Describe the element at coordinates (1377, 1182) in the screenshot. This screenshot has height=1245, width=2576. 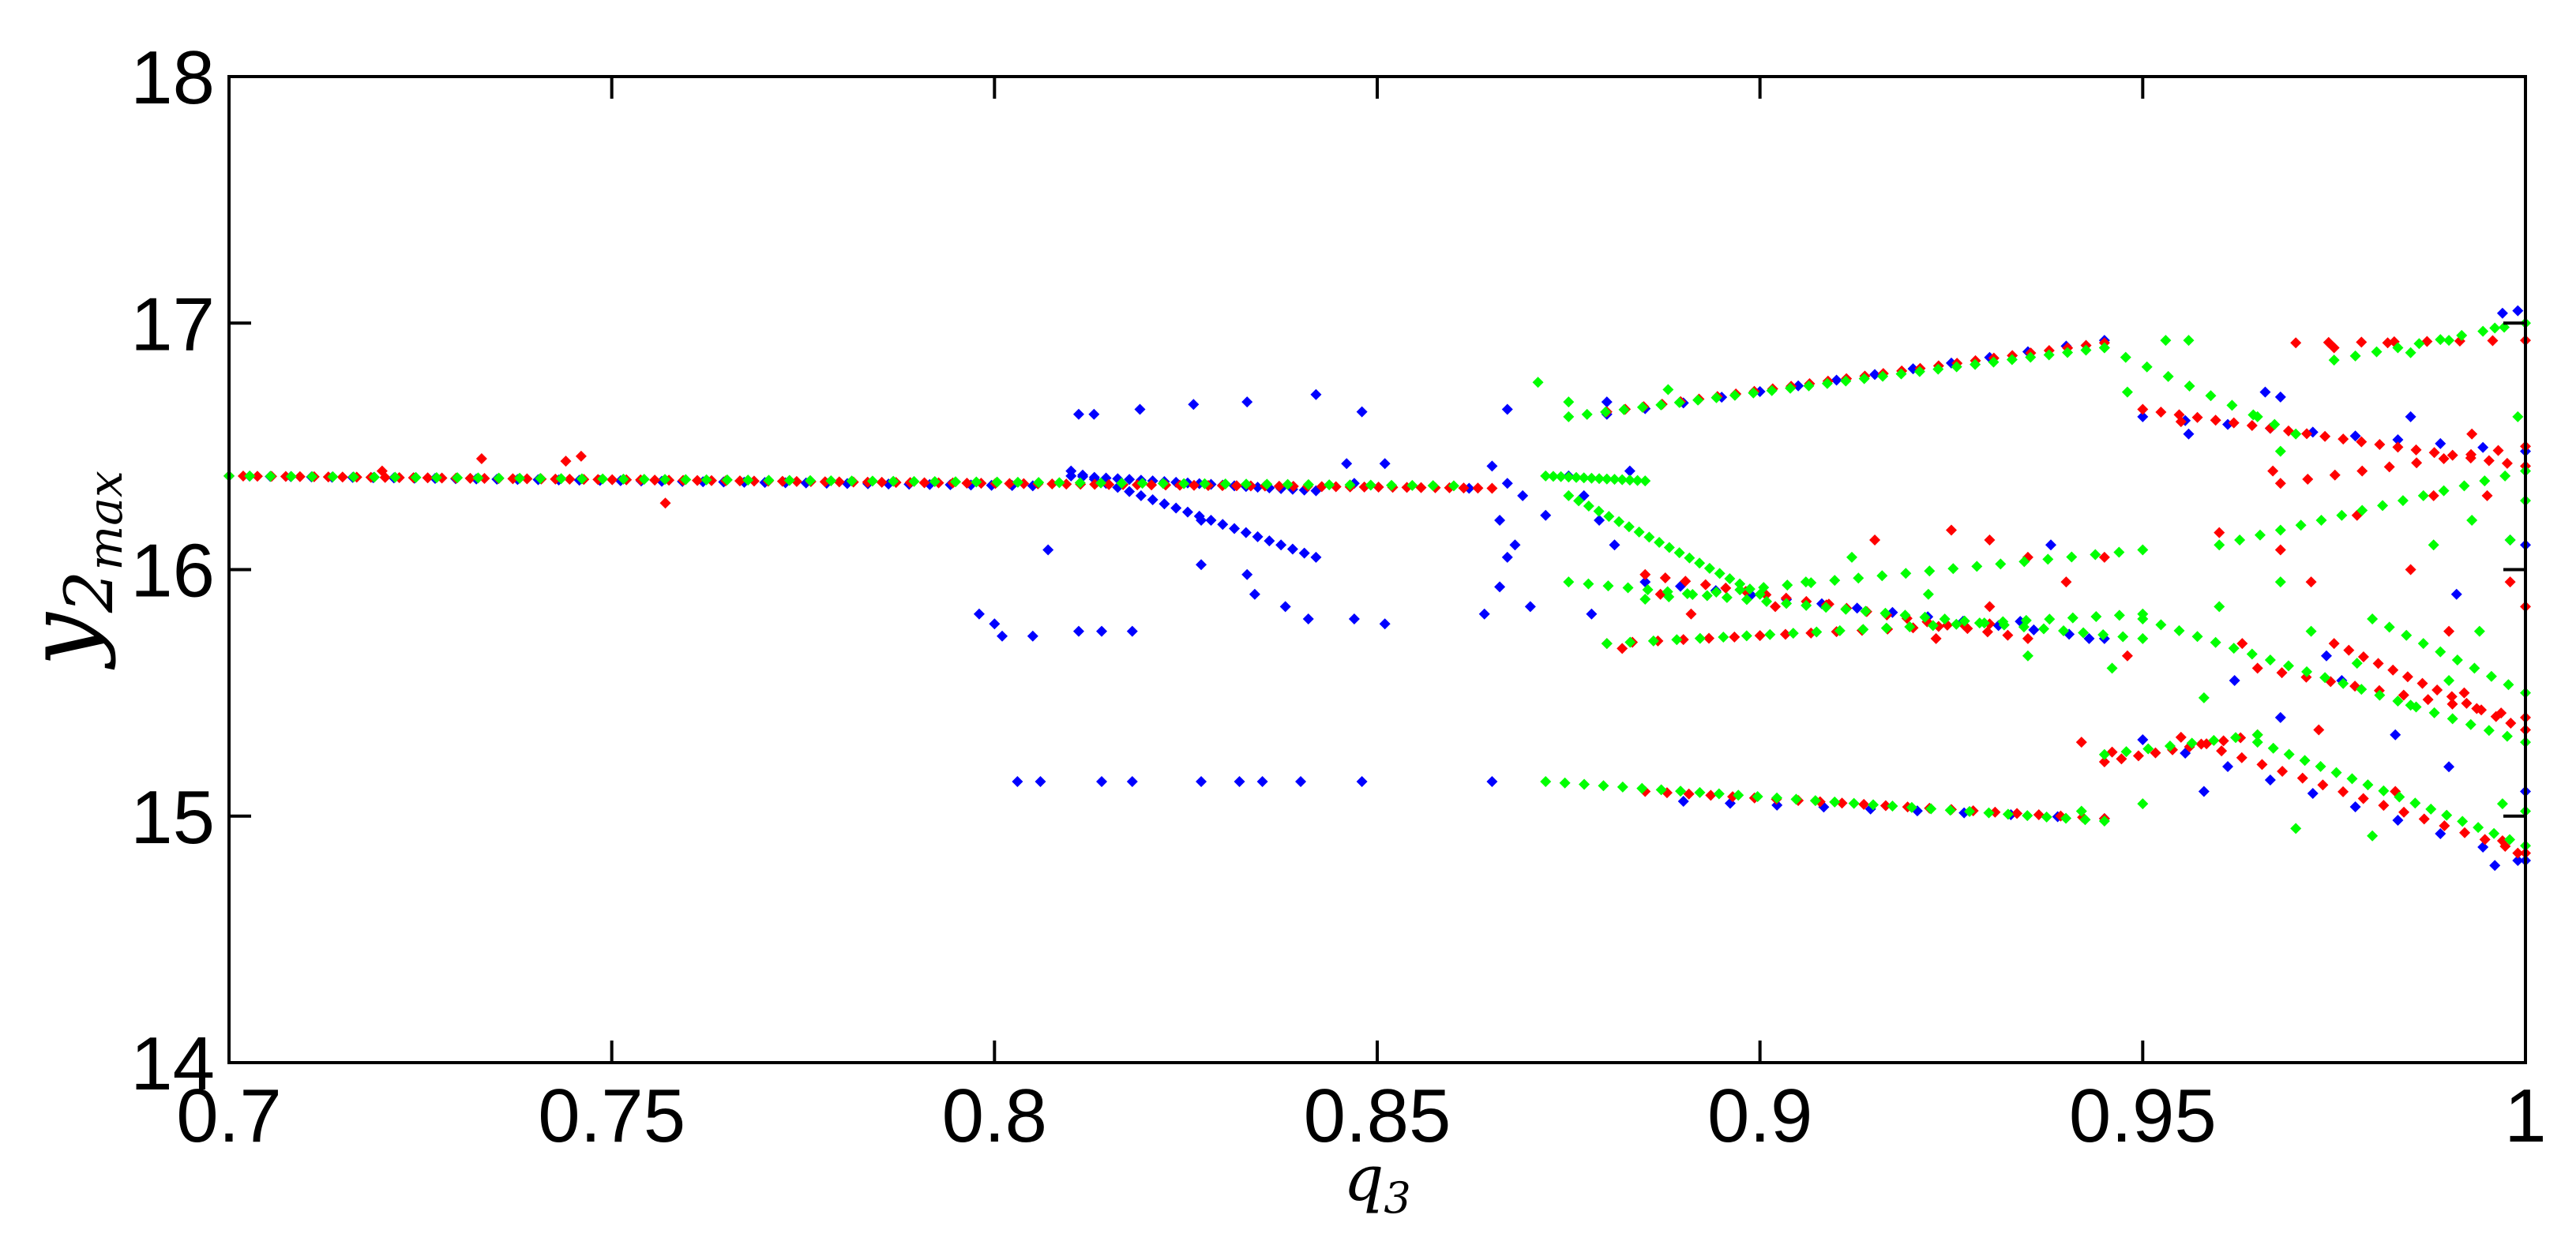
I see `x-axis-label: q3` at that location.